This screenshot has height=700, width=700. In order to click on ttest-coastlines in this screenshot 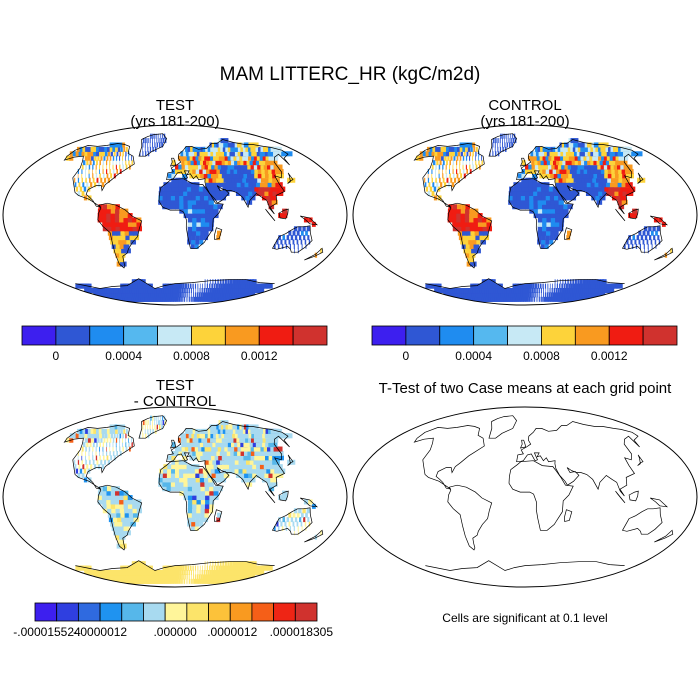, I will do `click(543, 493)`.